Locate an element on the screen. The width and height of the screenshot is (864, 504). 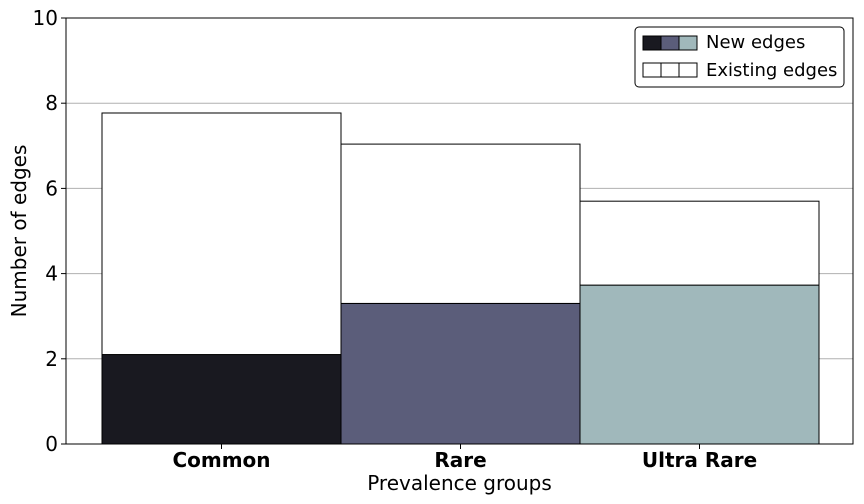
legend-swatch-existing-edges is located at coordinates (670, 70).